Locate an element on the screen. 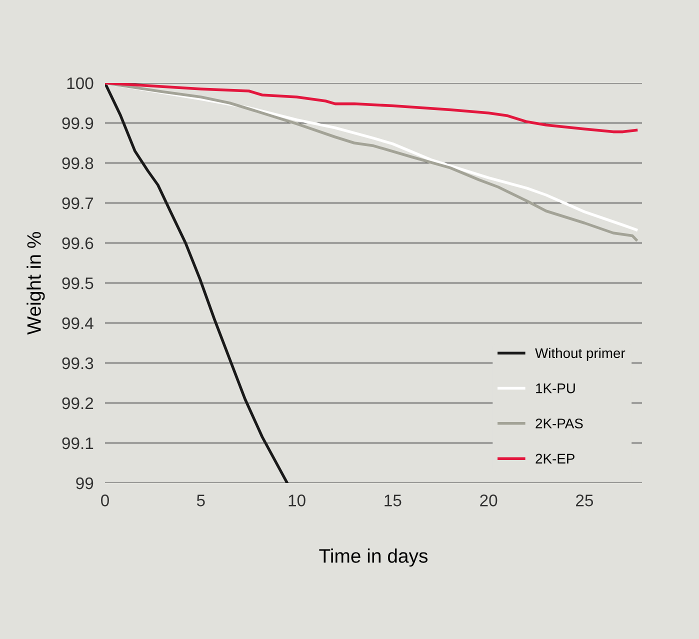 The width and height of the screenshot is (699, 639). x-tick-label: 0 is located at coordinates (105, 500).